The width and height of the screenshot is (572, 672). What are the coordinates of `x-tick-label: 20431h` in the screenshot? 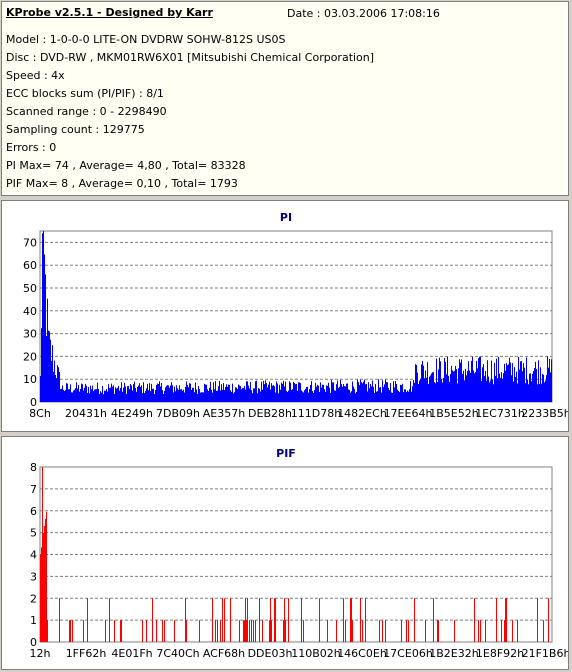 It's located at (86, 413).